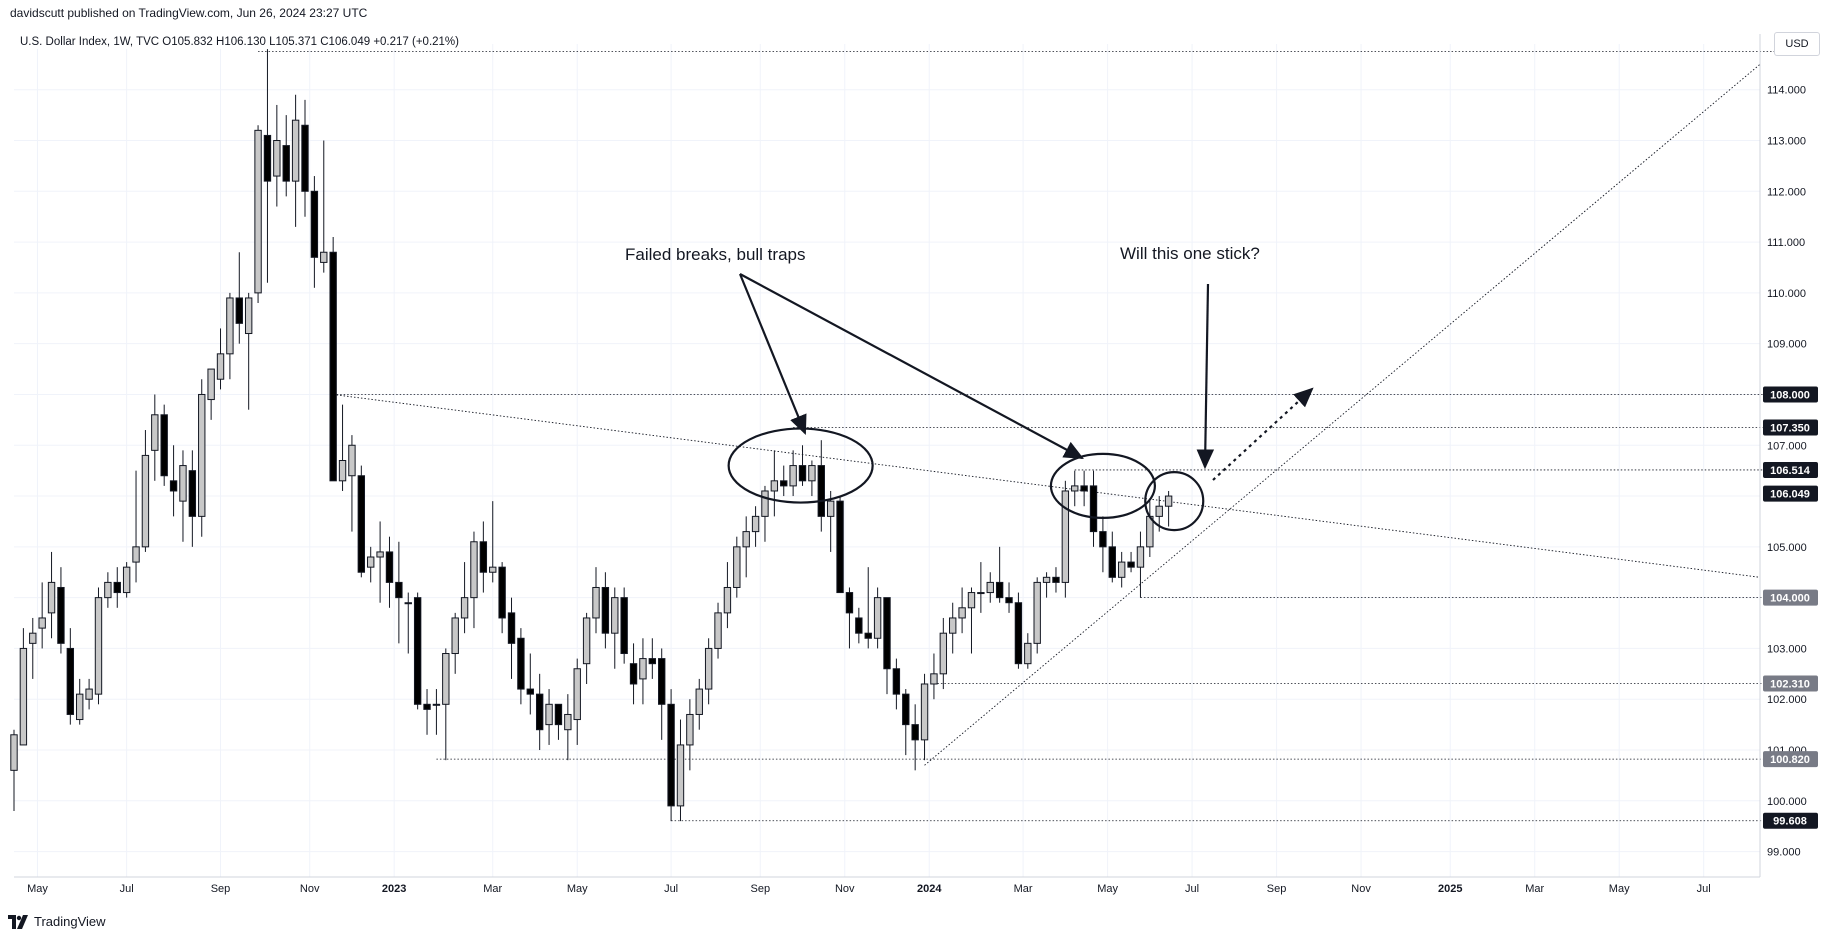  I want to click on x-tick-label: Mar, so click(1023, 889).